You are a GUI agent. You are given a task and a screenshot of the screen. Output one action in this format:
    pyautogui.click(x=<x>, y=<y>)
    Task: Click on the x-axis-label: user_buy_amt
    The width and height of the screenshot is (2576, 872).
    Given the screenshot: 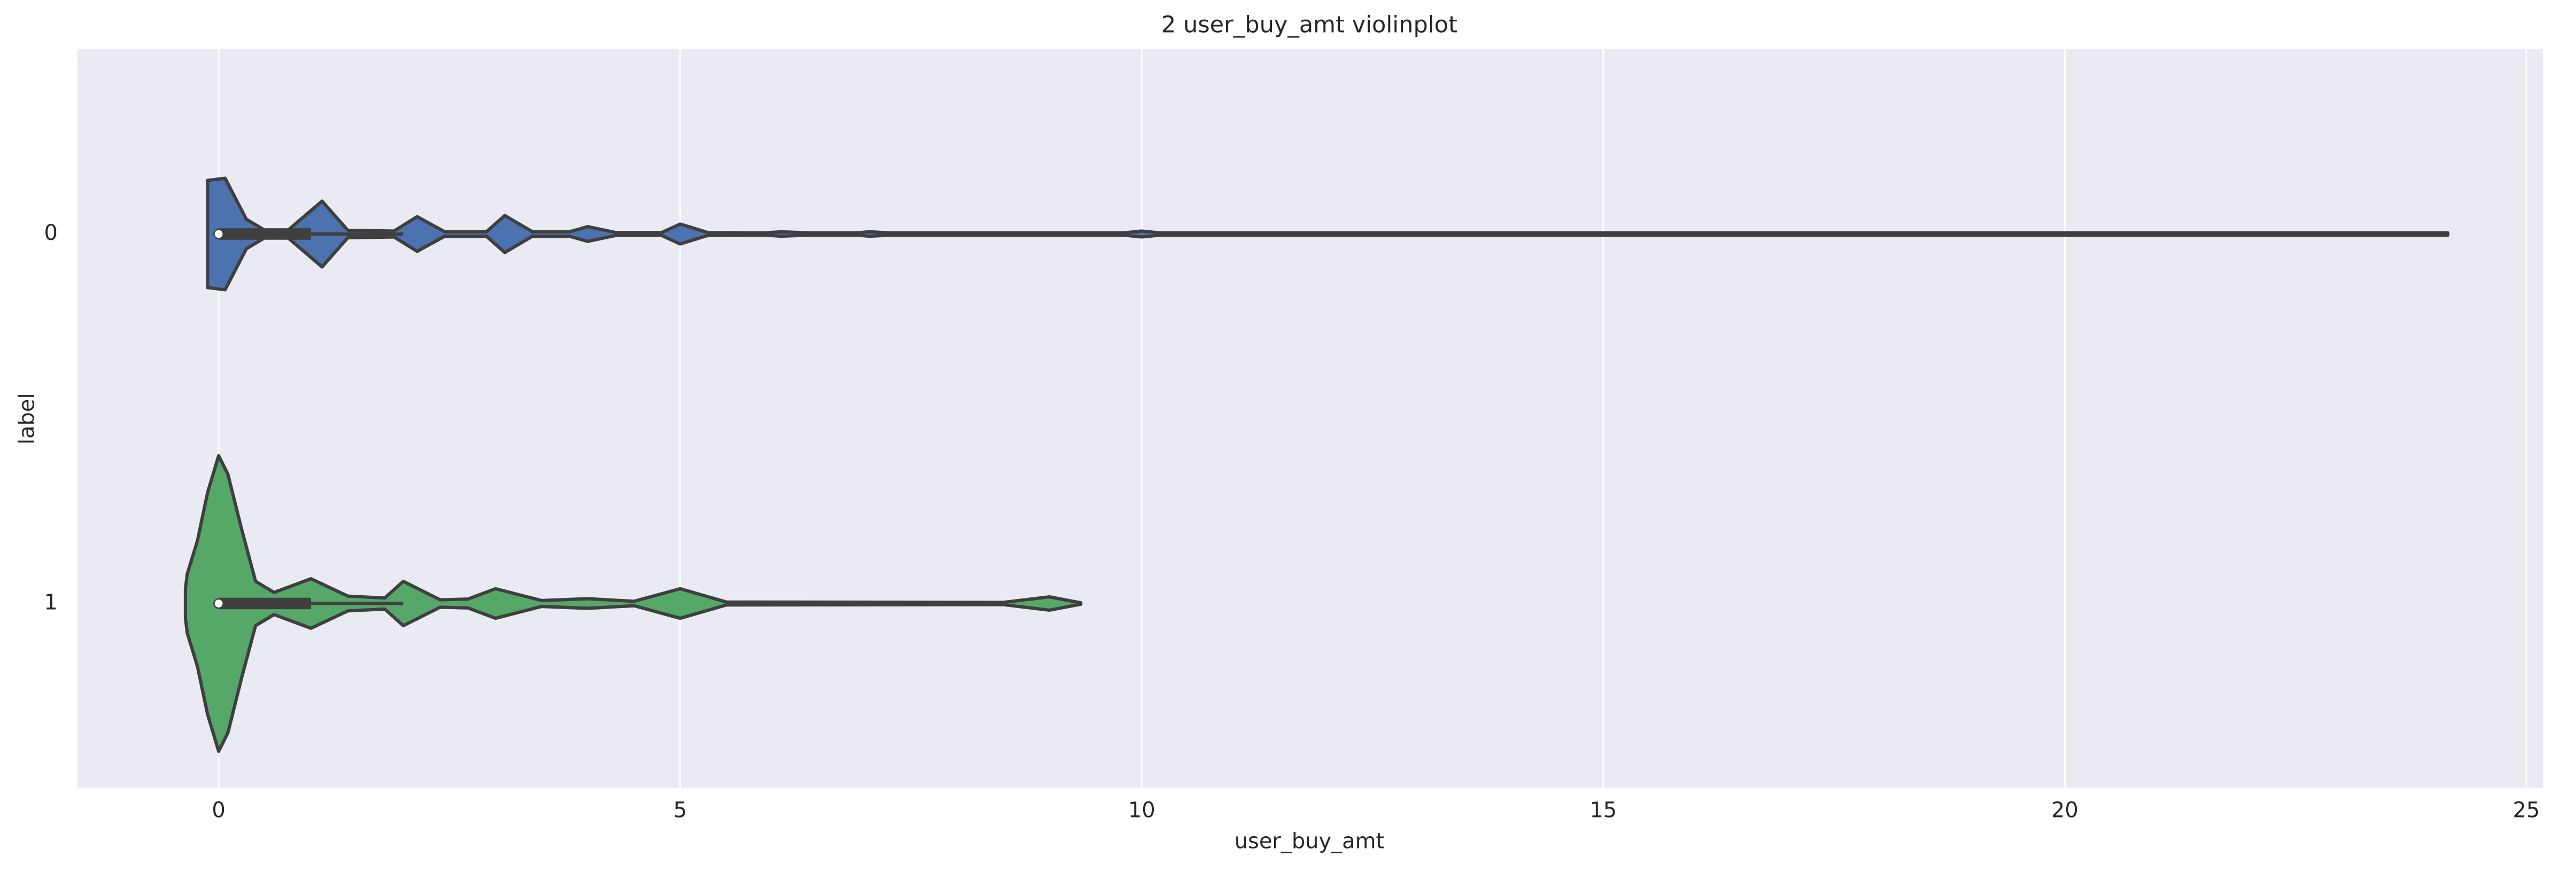 What is the action you would take?
    pyautogui.click(x=1309, y=841)
    